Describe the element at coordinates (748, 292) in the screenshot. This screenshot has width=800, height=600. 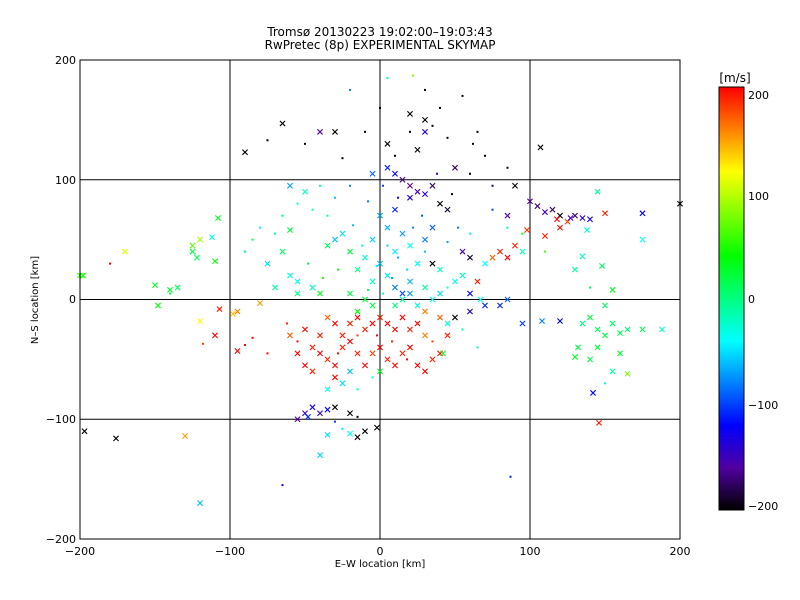
I see `colorbar: [m/s] 200 100 0 −100 −200` at that location.